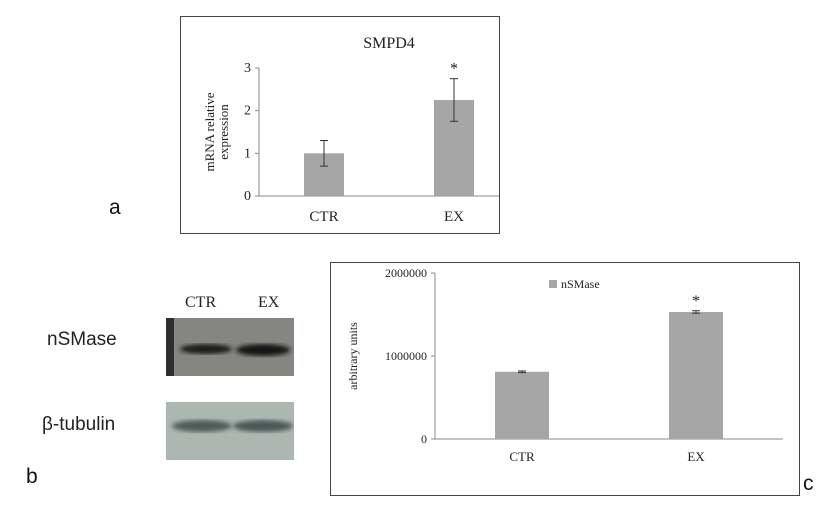 The image size is (838, 520). I want to click on chart-c-bar-ctr, so click(522, 405).